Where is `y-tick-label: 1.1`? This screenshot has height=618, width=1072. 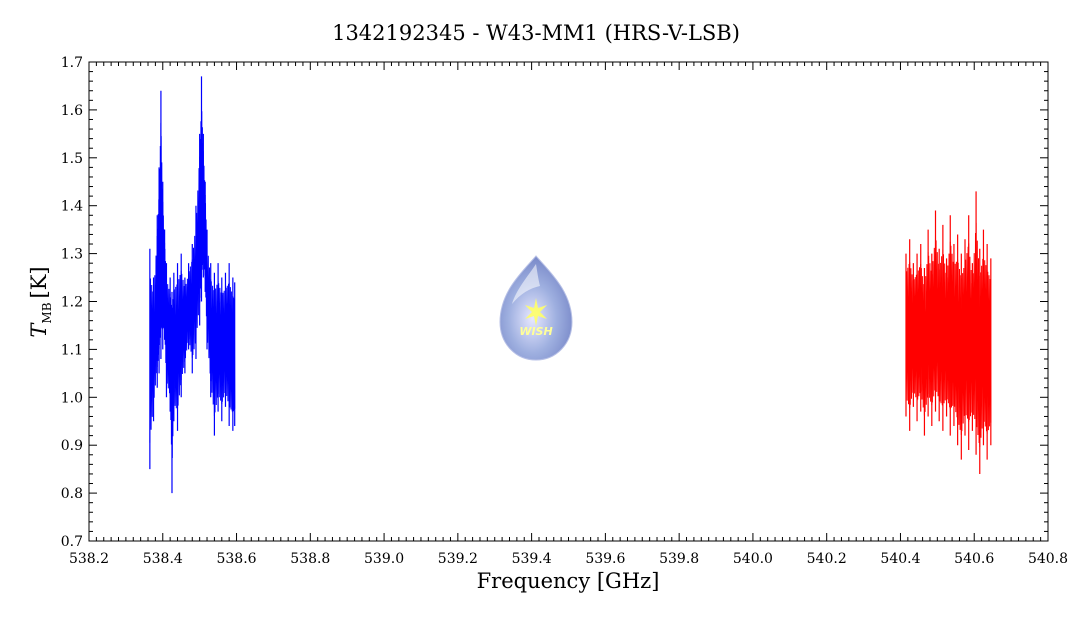 y-tick-label: 1.1 is located at coordinates (72, 350).